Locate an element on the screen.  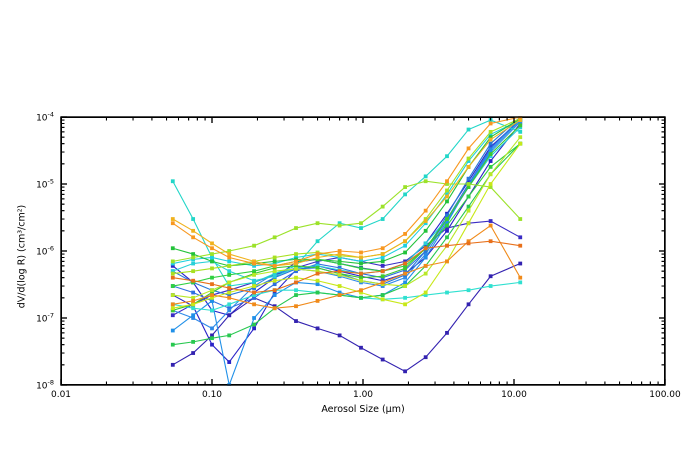
x-tick-label: 1.00 is located at coordinates (363, 395).